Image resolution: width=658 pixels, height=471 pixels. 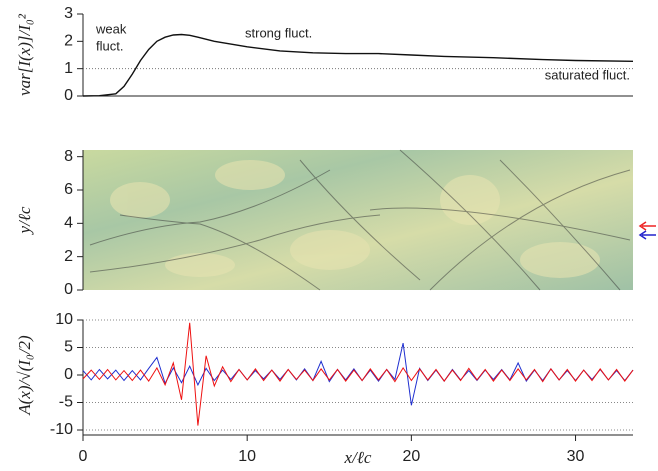 I want to click on y-axis-label: var[I(x)]/I₀², so click(x=24, y=54).